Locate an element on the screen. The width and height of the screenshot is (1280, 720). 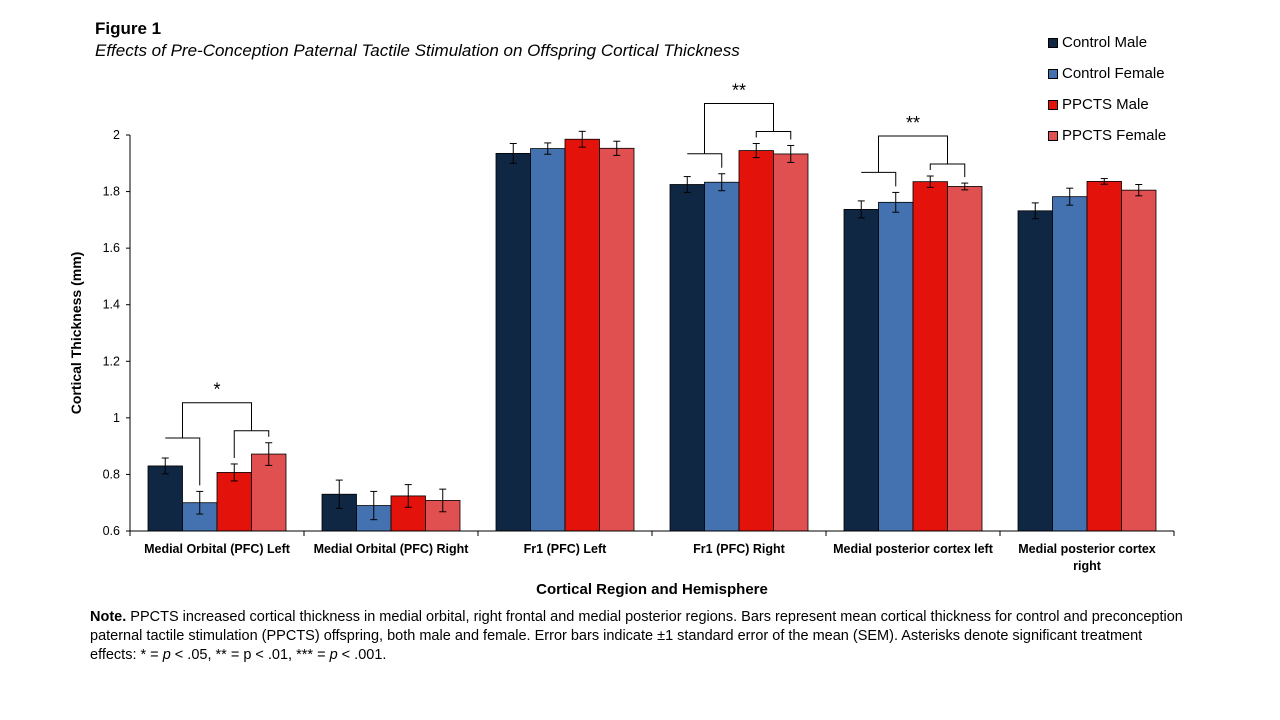
significance-label-0: * is located at coordinates (216, 390).